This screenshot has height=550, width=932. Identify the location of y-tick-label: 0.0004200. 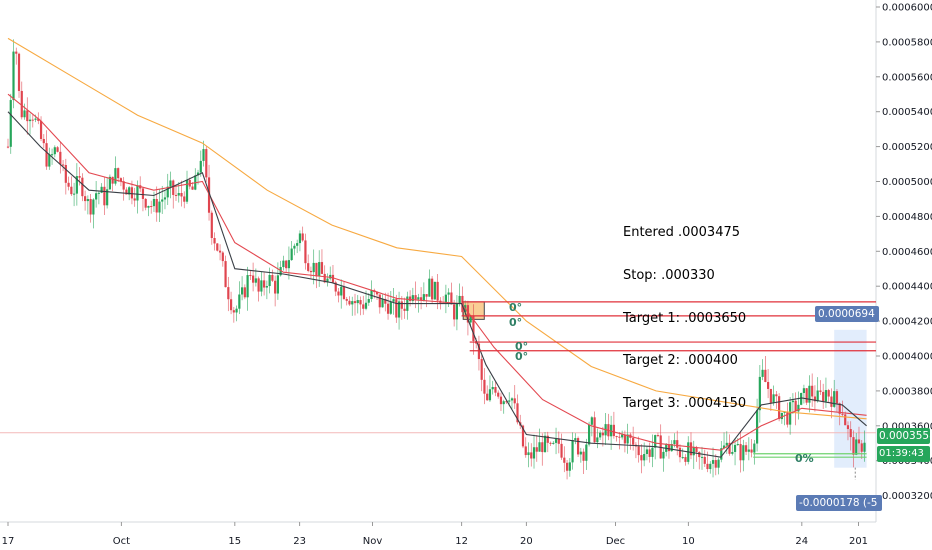
(907, 322).